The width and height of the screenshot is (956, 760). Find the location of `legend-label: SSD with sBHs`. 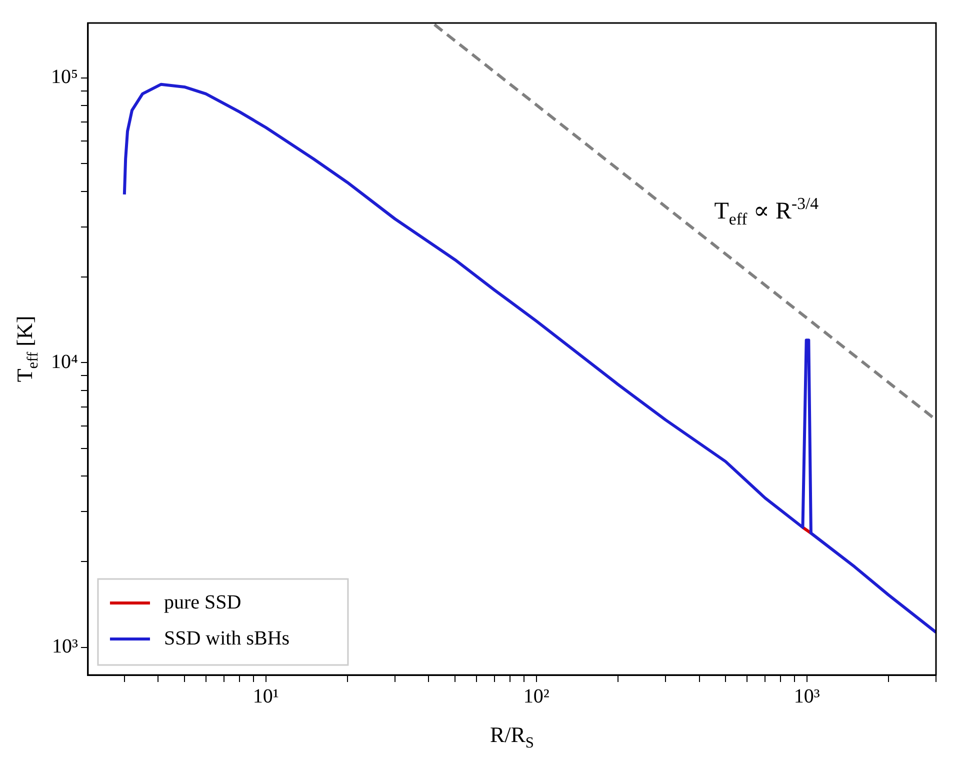

legend-label: SSD with sBHs is located at coordinates (227, 638).